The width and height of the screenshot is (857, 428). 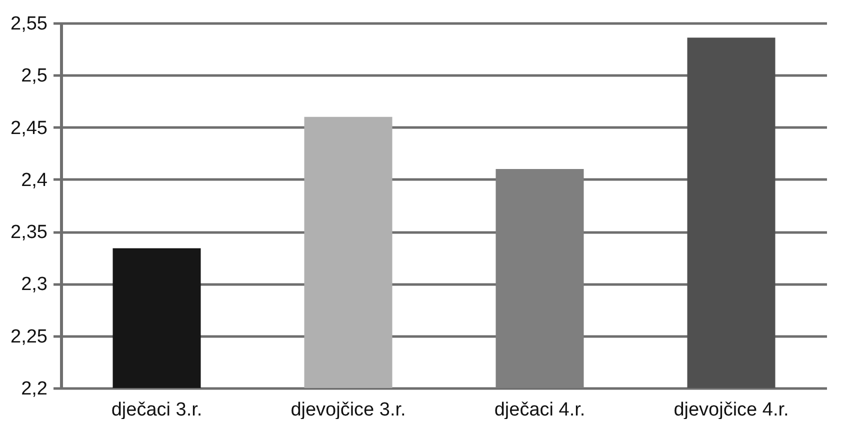 What do you see at coordinates (34, 180) in the screenshot?
I see `y-tick-label: 2,4` at bounding box center [34, 180].